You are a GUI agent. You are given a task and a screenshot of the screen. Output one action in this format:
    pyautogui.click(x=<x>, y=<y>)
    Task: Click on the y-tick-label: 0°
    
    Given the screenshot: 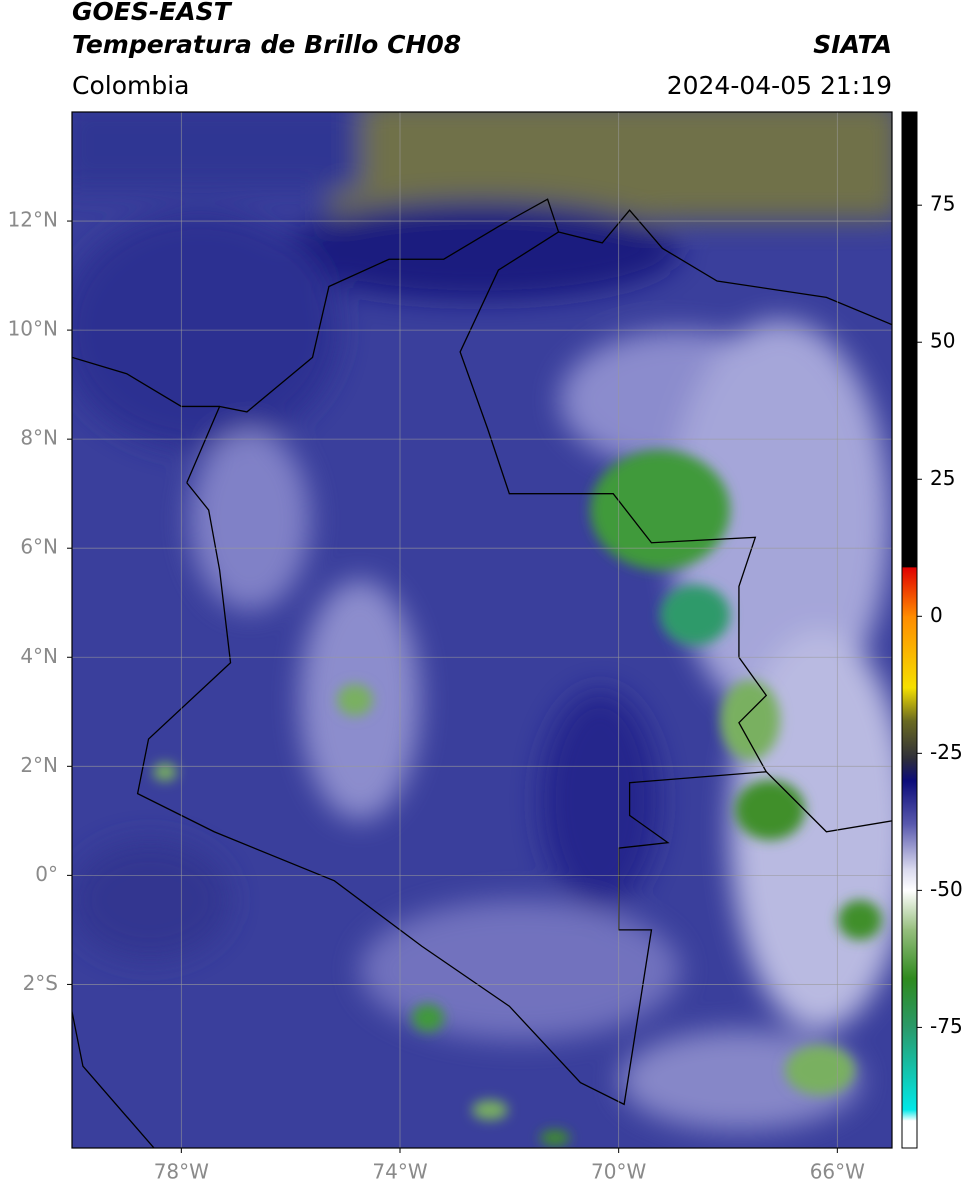 What is the action you would take?
    pyautogui.click(x=46, y=874)
    